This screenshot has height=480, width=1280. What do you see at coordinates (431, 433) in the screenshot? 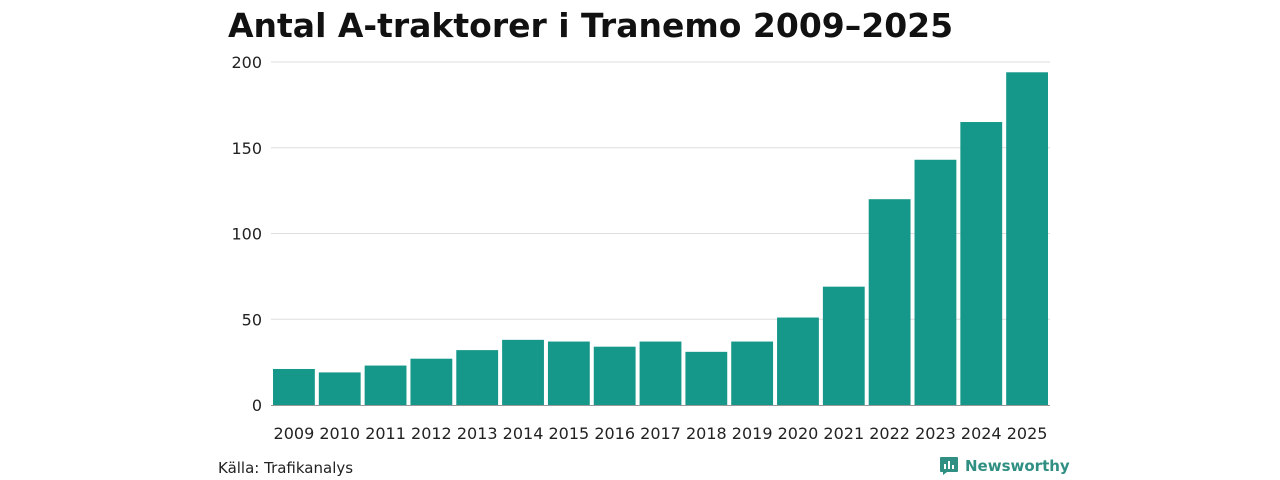
I see `x-tick-label: 2012` at bounding box center [431, 433].